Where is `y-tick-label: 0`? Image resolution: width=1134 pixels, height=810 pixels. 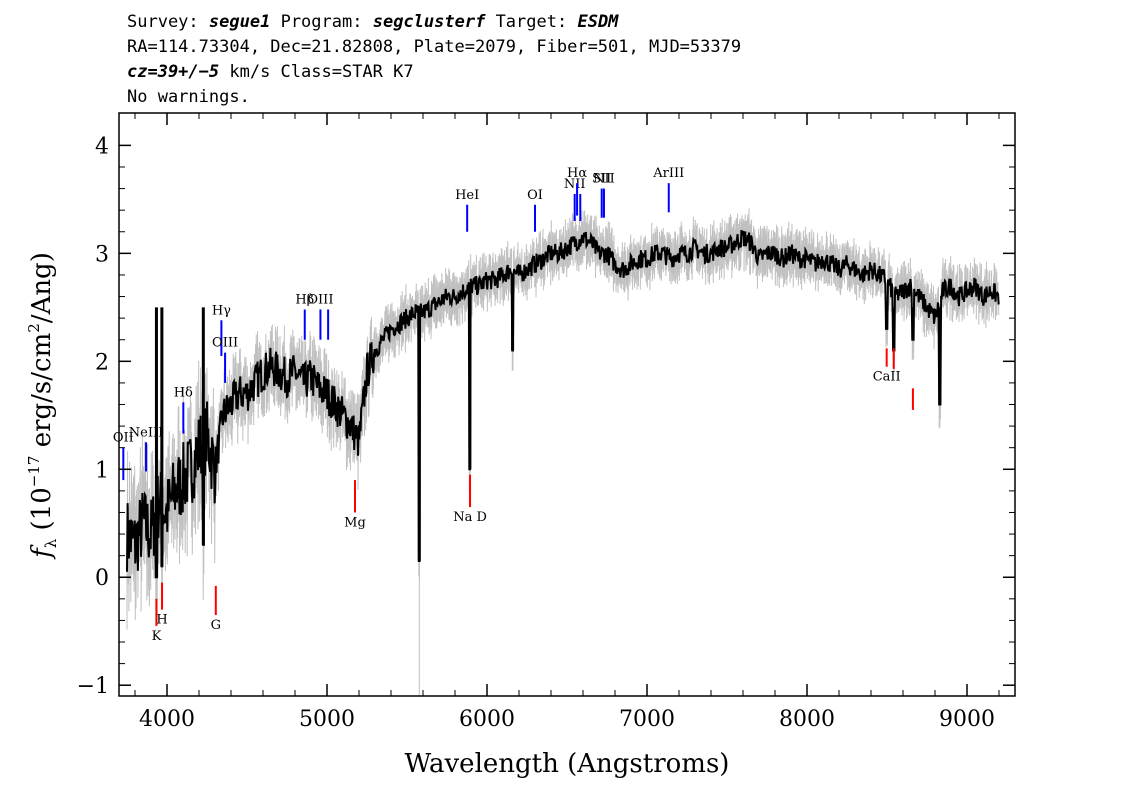
y-tick-label: 0 is located at coordinates (102, 578).